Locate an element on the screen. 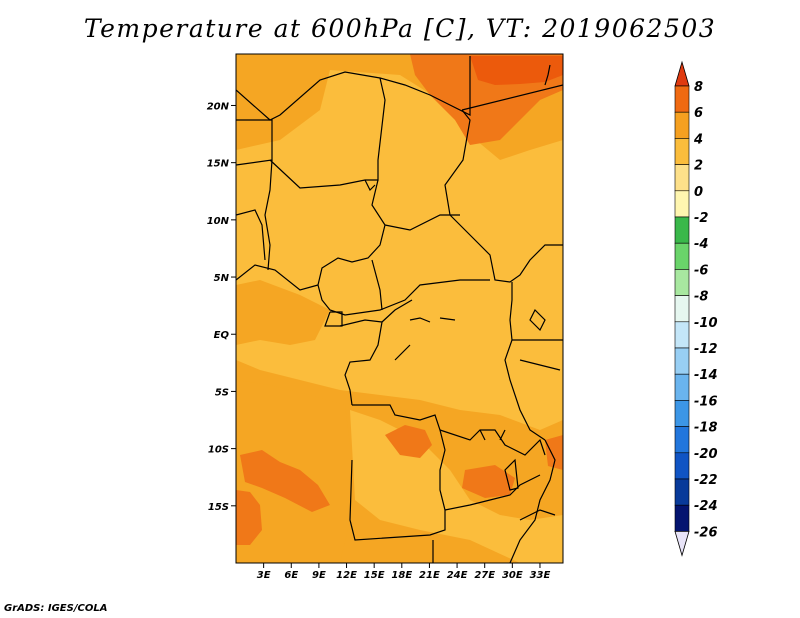 Image resolution: width=800 pixels, height=618 pixels. y-axis: 20N 15N 10N 5N EQ 5S 10S 15S is located at coordinates (221, 307).